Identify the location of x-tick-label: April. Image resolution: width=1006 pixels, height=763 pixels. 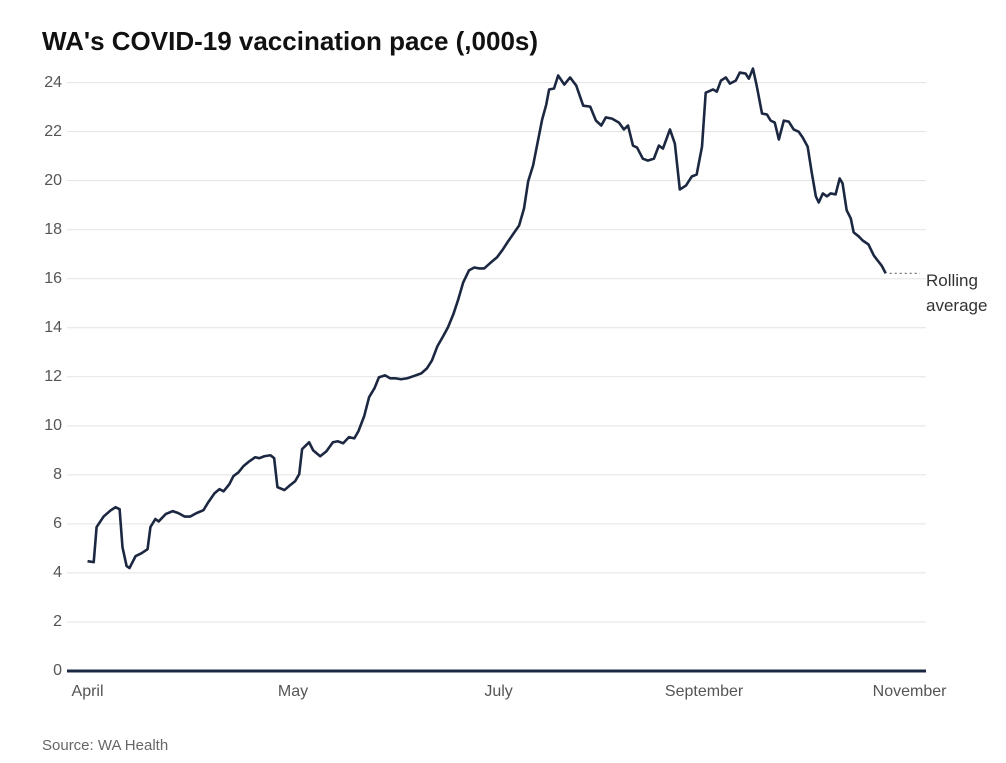
(88, 691).